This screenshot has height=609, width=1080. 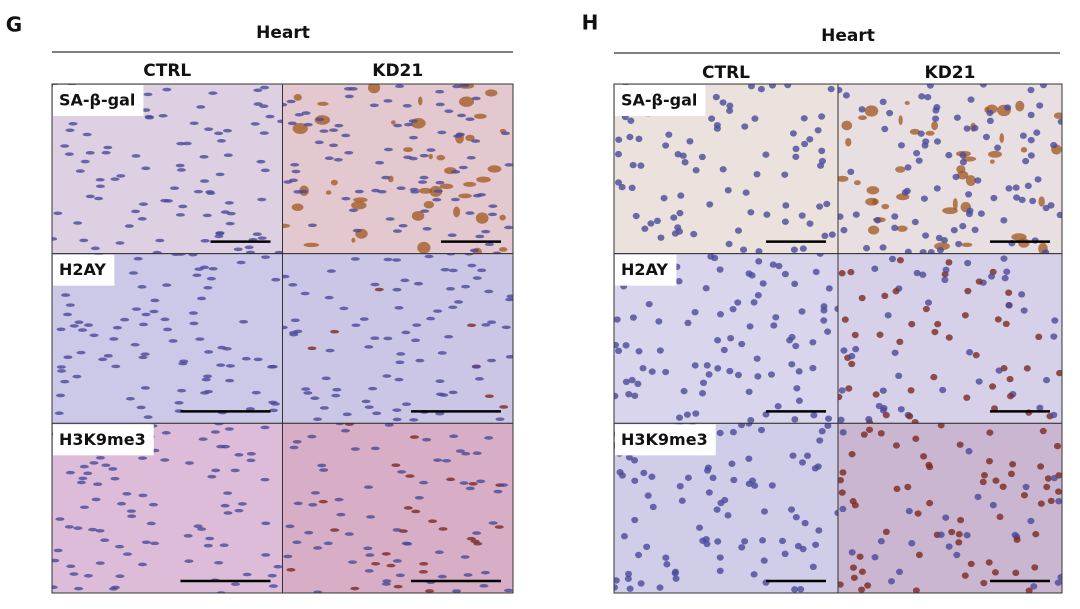 What do you see at coordinates (950, 73) in the screenshot?
I see `column-header: KD21` at bounding box center [950, 73].